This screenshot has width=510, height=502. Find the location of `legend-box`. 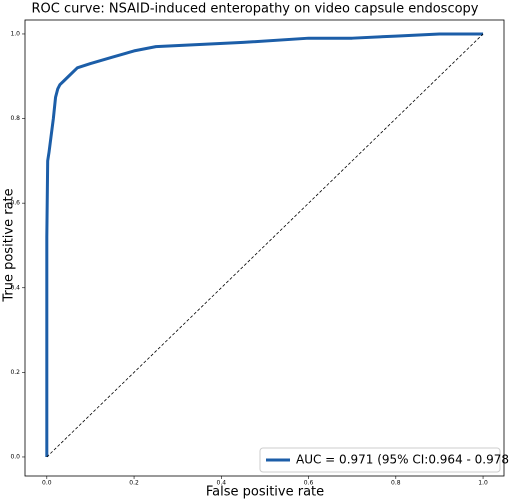

legend-box is located at coordinates (380, 460).